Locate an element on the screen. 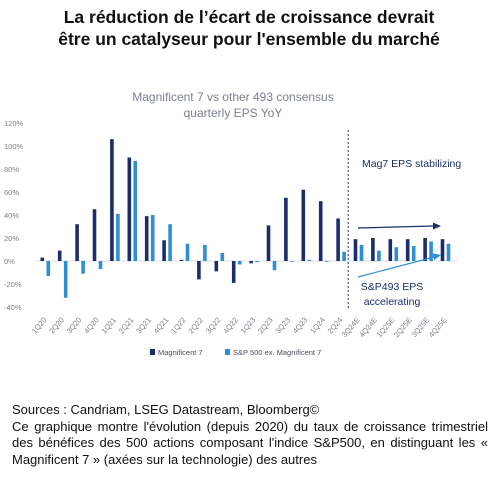 The height and width of the screenshot is (494, 498). y-tick-label: 100% is located at coordinates (14, 146).